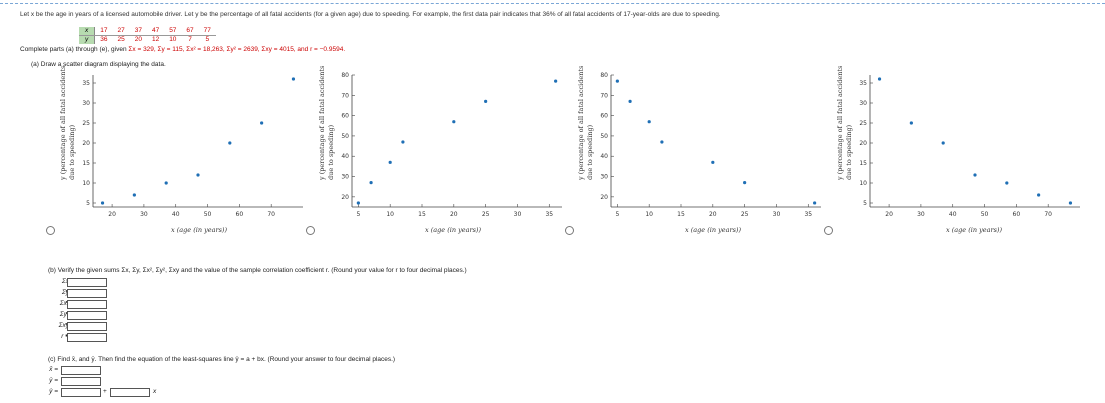 This screenshot has height=403, width=1105. Describe the element at coordinates (173, 39) in the screenshot. I see `table-cell: 10` at that location.